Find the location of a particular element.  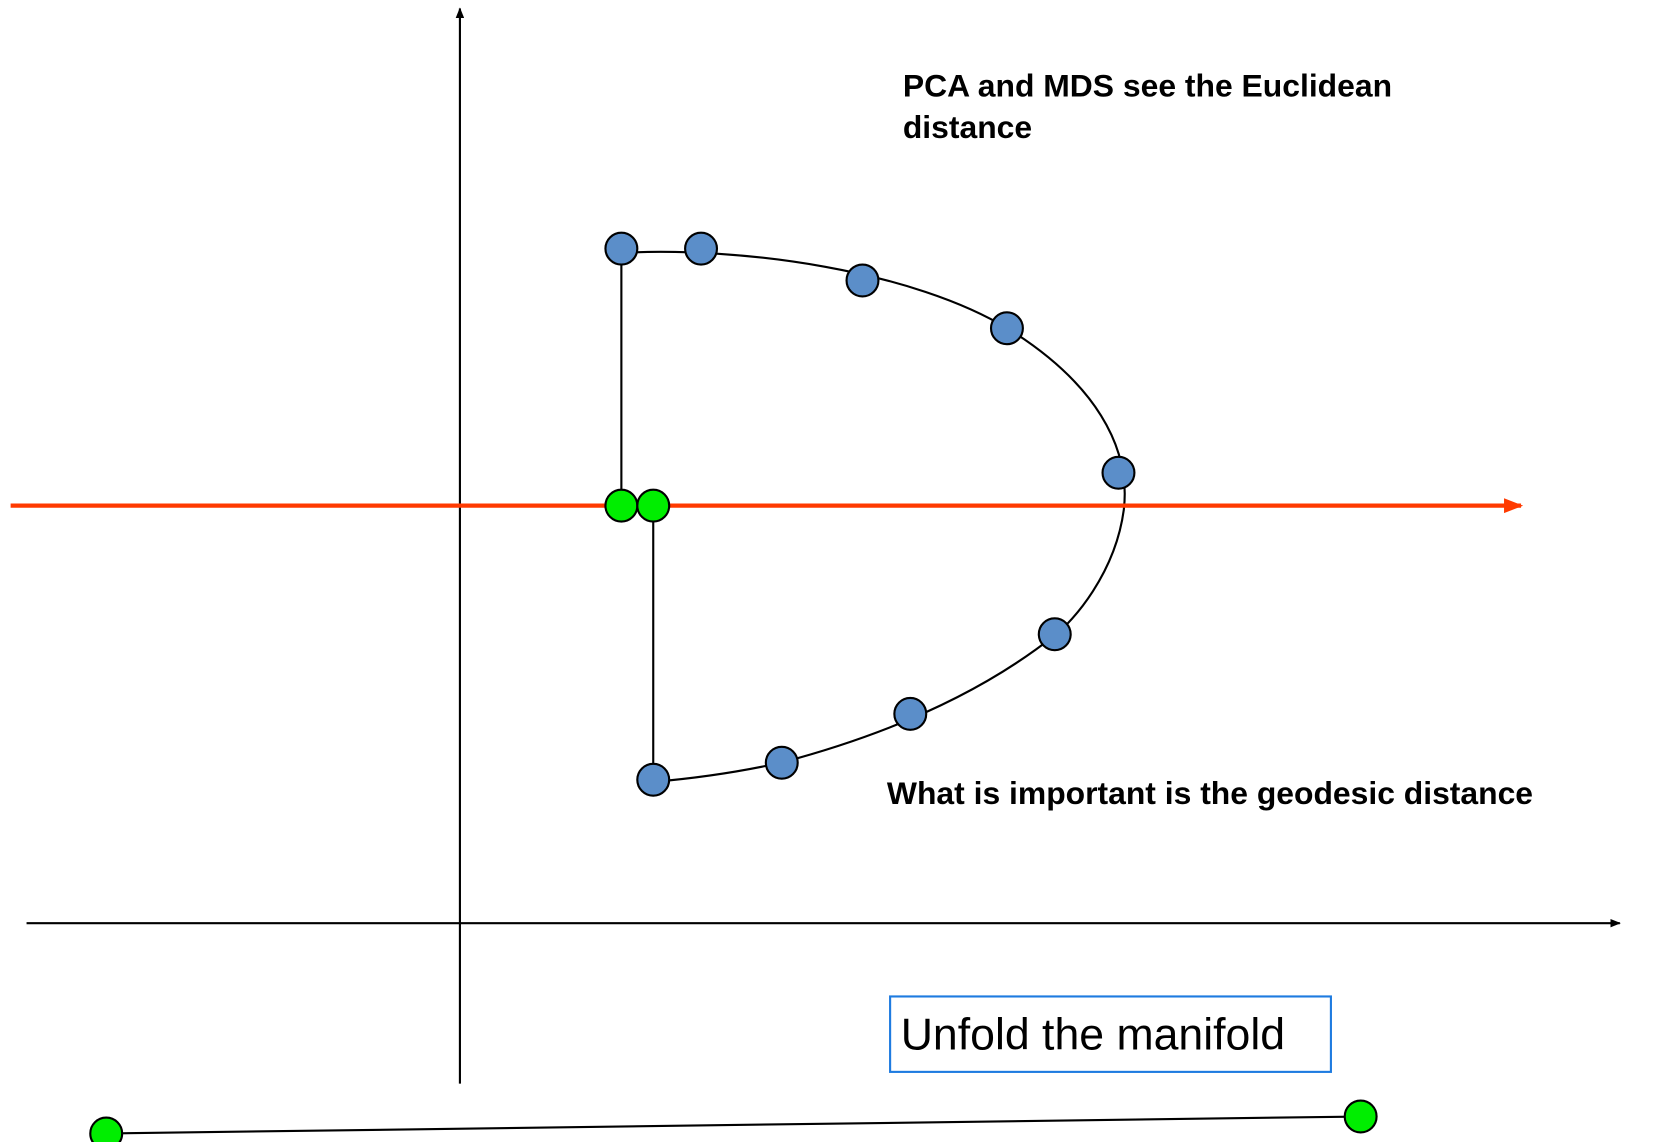

annotation: PCA and MDS see the Euclidean is located at coordinates (1147, 86).